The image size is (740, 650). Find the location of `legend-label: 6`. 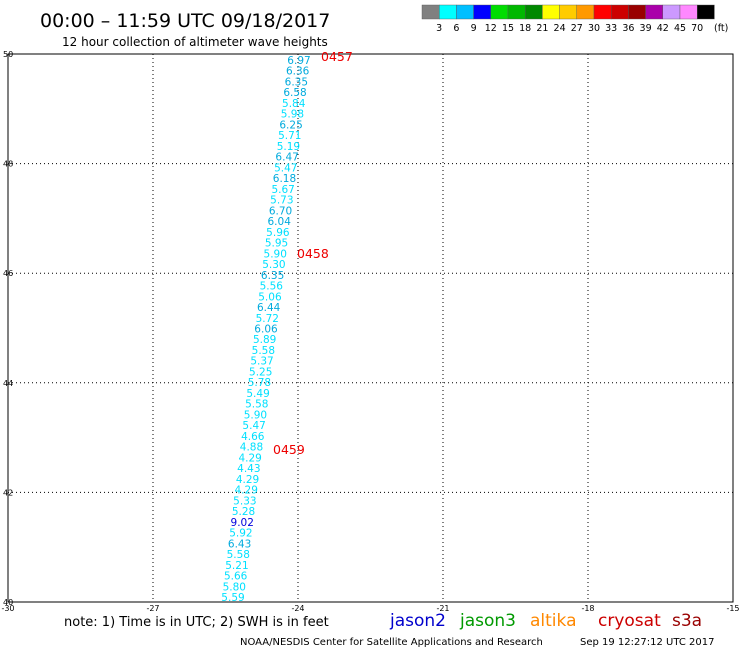

legend-label: 6 is located at coordinates (456, 28).